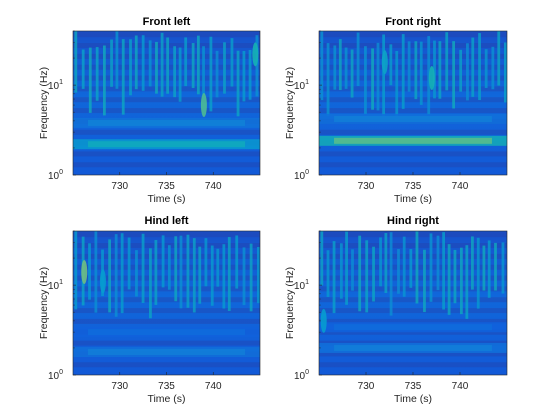 Image resolution: width=560 pixels, height=420 pixels. What do you see at coordinates (213, 186) in the screenshot?
I see `x-tick-label: 740` at bounding box center [213, 186].